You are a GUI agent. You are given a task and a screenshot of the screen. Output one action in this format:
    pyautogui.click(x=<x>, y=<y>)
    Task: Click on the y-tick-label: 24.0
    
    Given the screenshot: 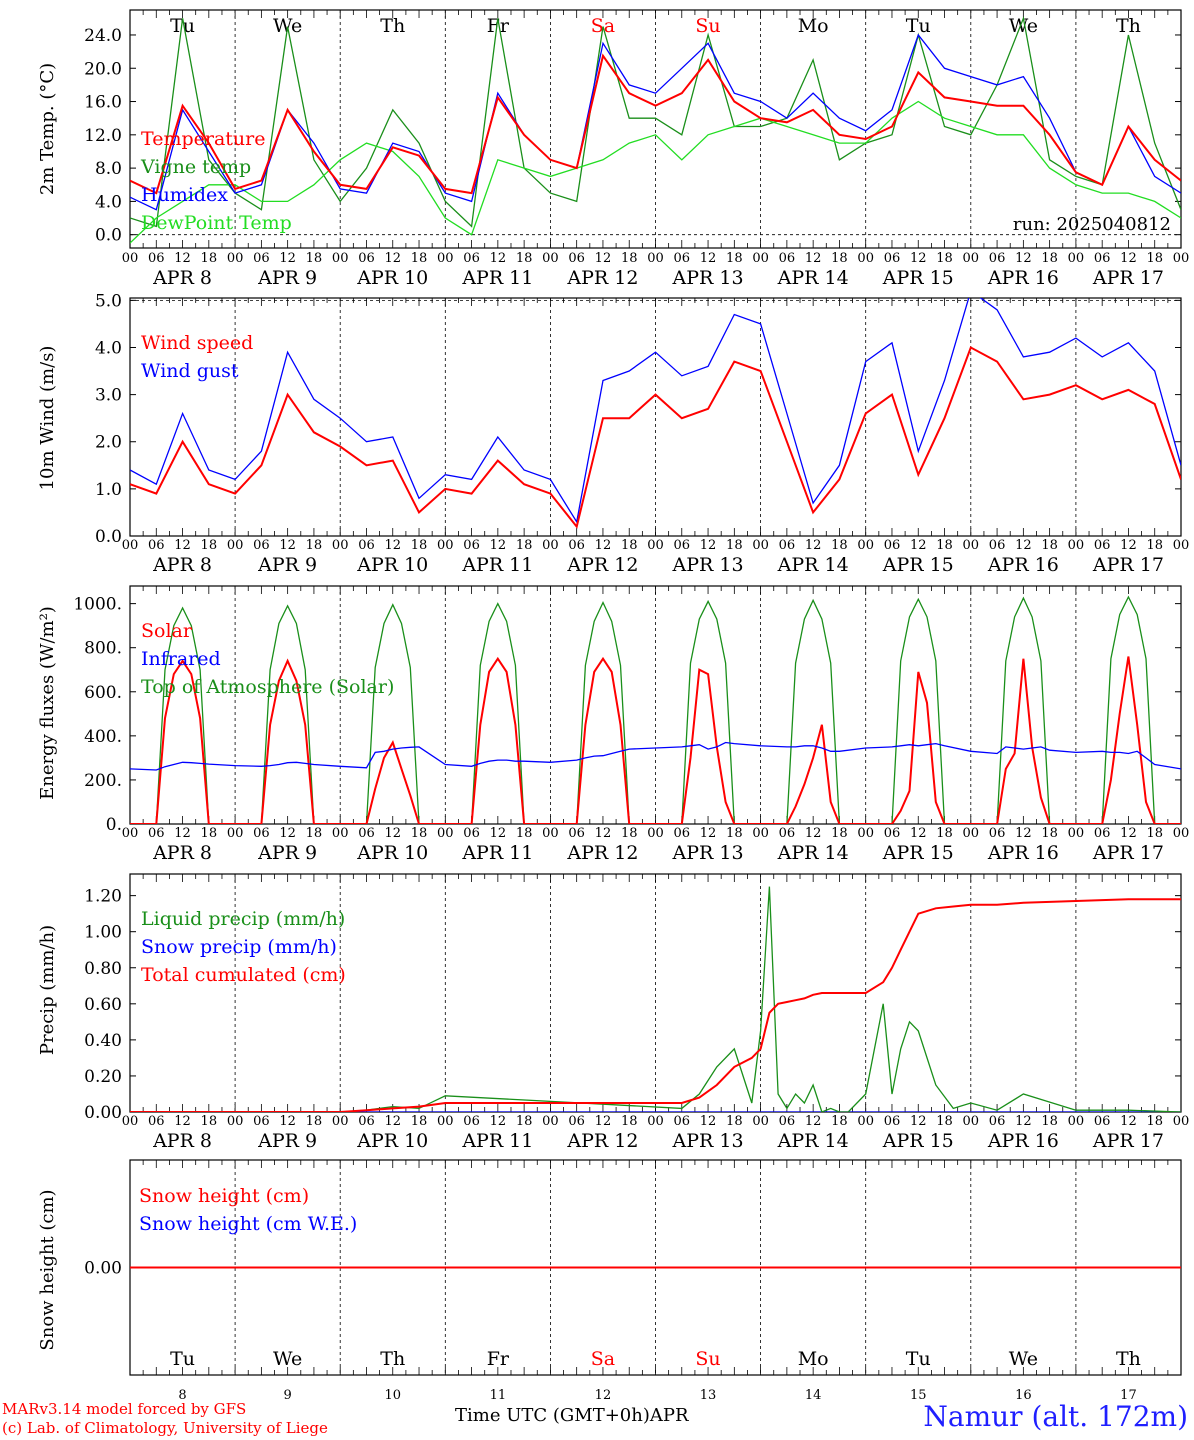 What is the action you would take?
    pyautogui.click(x=103, y=36)
    